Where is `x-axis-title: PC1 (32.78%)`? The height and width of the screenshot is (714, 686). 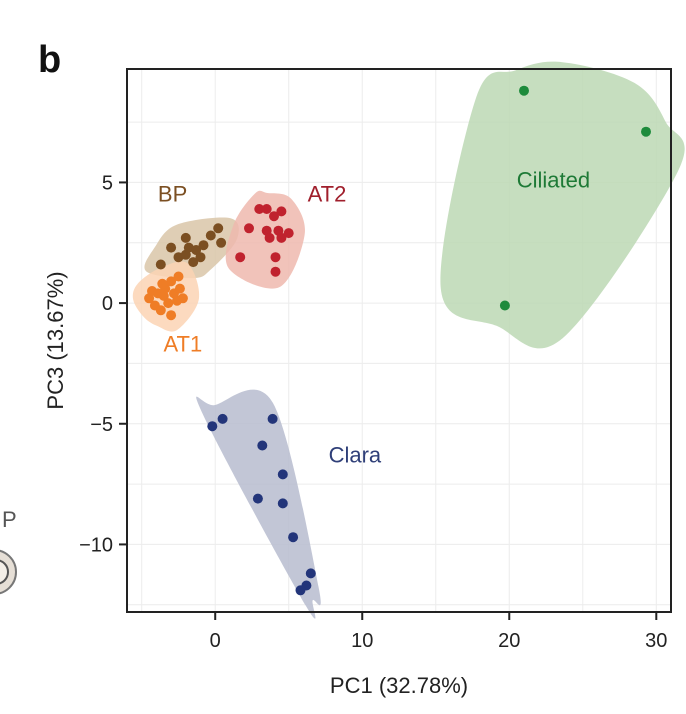 x-axis-title: PC1 (32.78%) is located at coordinates (399, 685).